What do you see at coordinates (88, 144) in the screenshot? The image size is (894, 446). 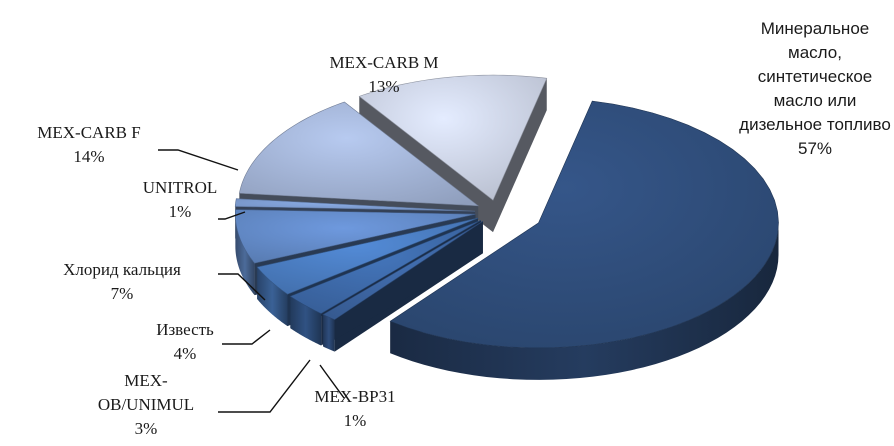 I see `label-mex-carb-f: MEX-CARB F 14%` at bounding box center [88, 144].